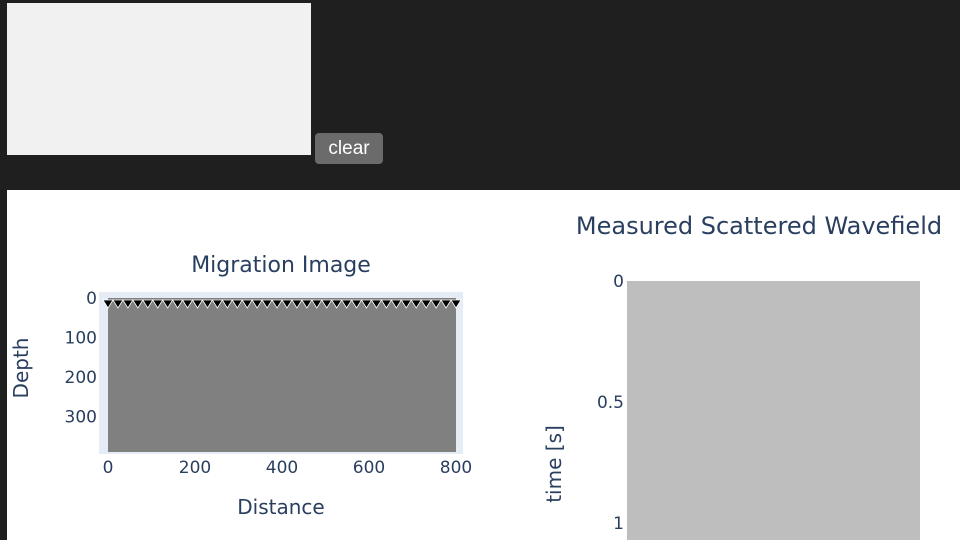 The height and width of the screenshot is (540, 960). I want to click on wavefield-y-ticks: 00.51, so click(610, 403).